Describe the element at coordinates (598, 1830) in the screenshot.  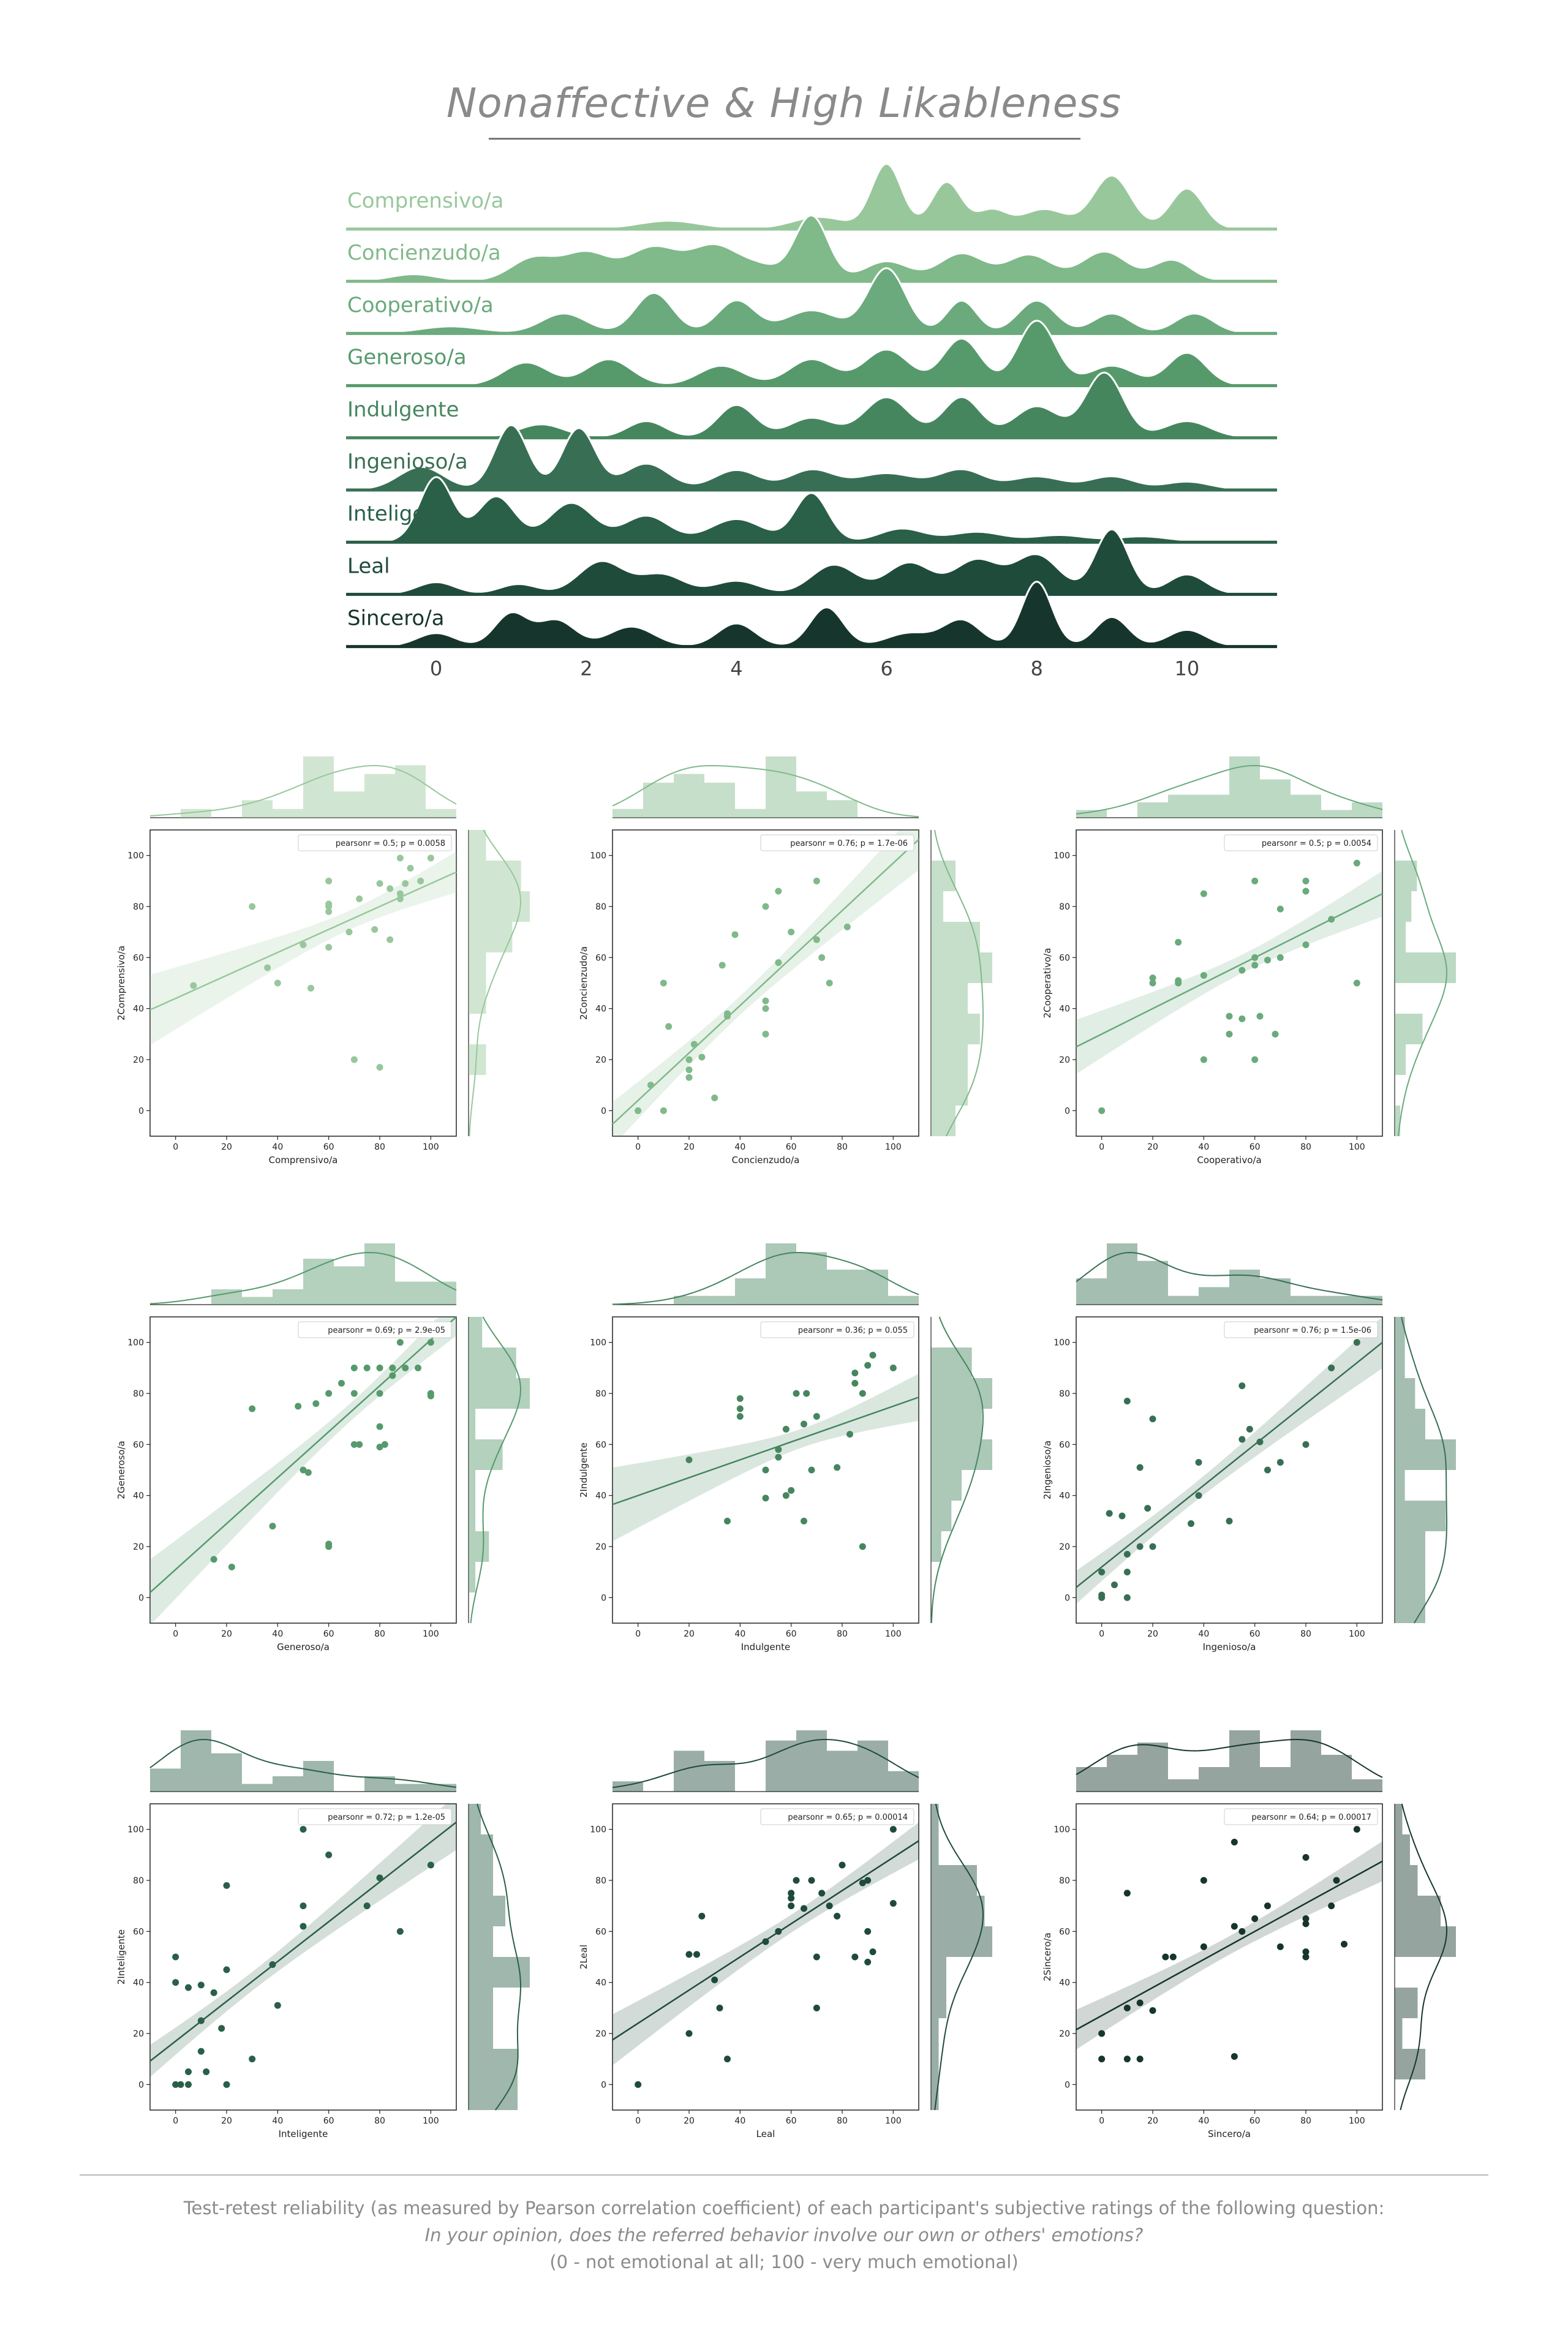
I see `y-tick-label: 100` at that location.